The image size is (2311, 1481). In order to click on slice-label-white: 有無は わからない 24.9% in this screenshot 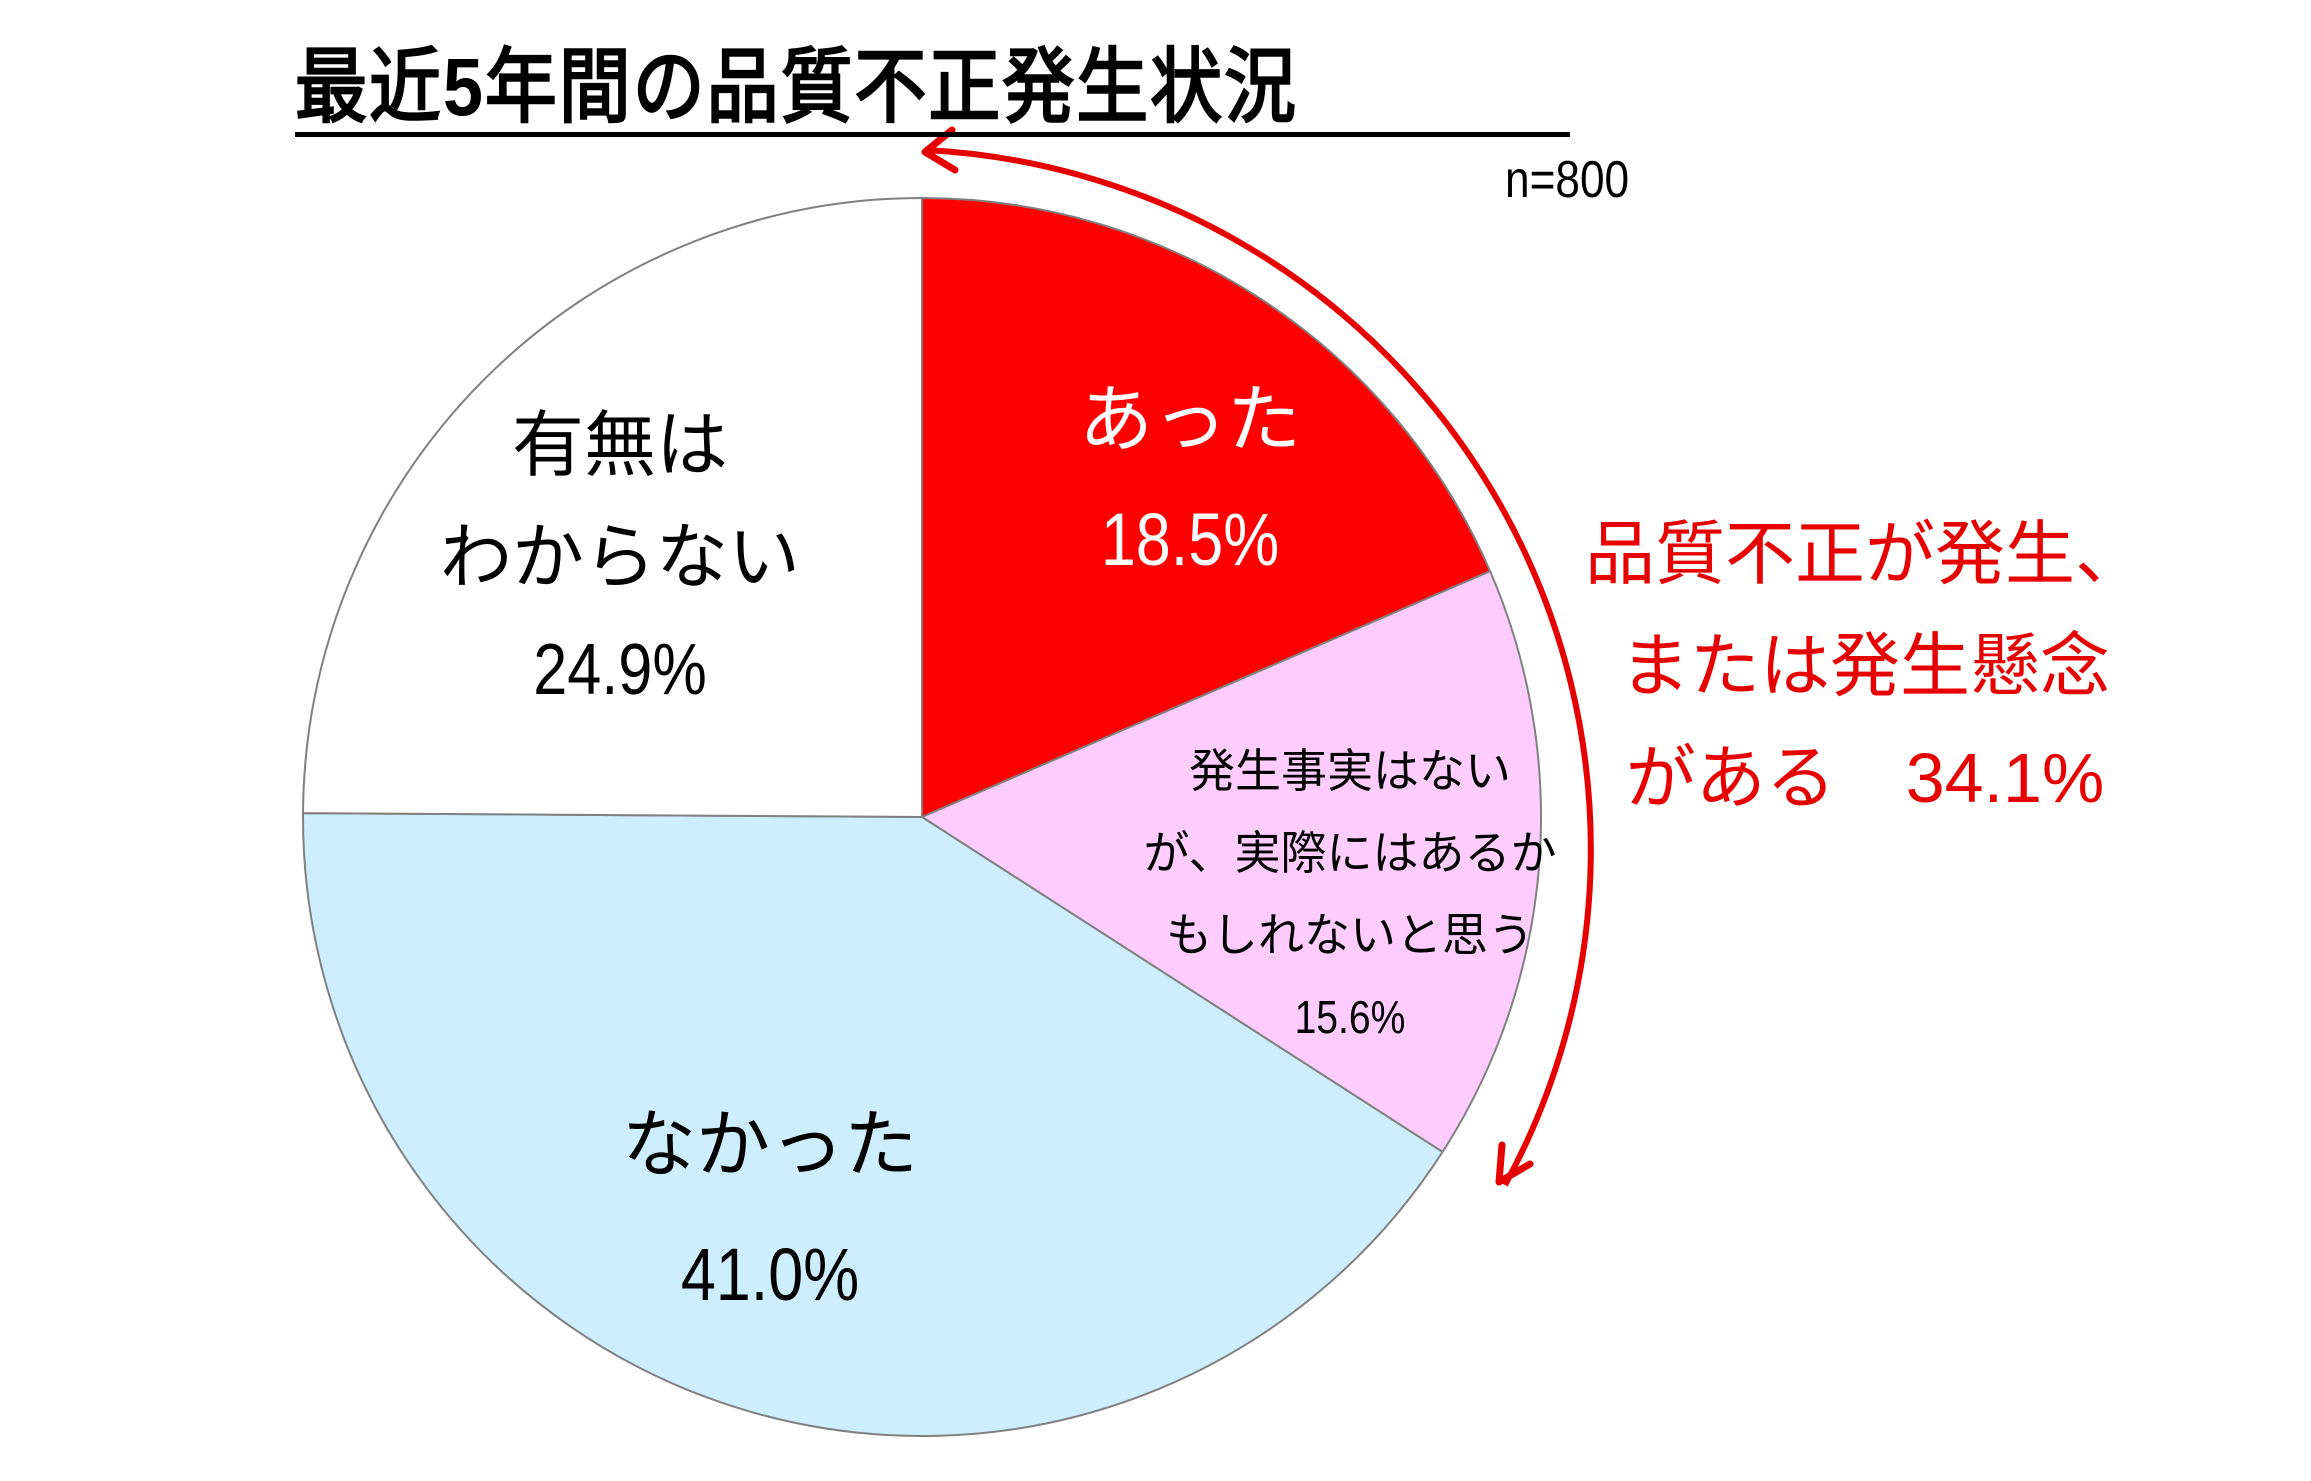, I will do `click(620, 558)`.